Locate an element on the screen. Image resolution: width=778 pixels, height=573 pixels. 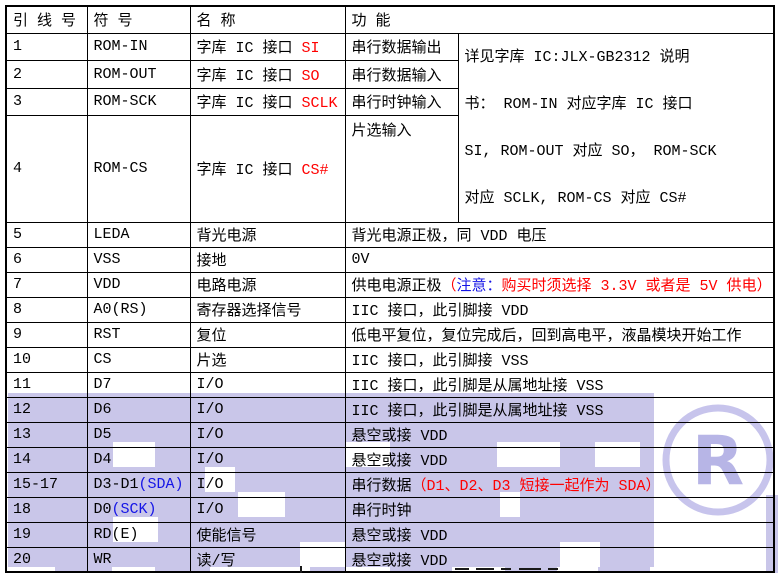
function-cell: 串行数据输出 is located at coordinates (401, 47).